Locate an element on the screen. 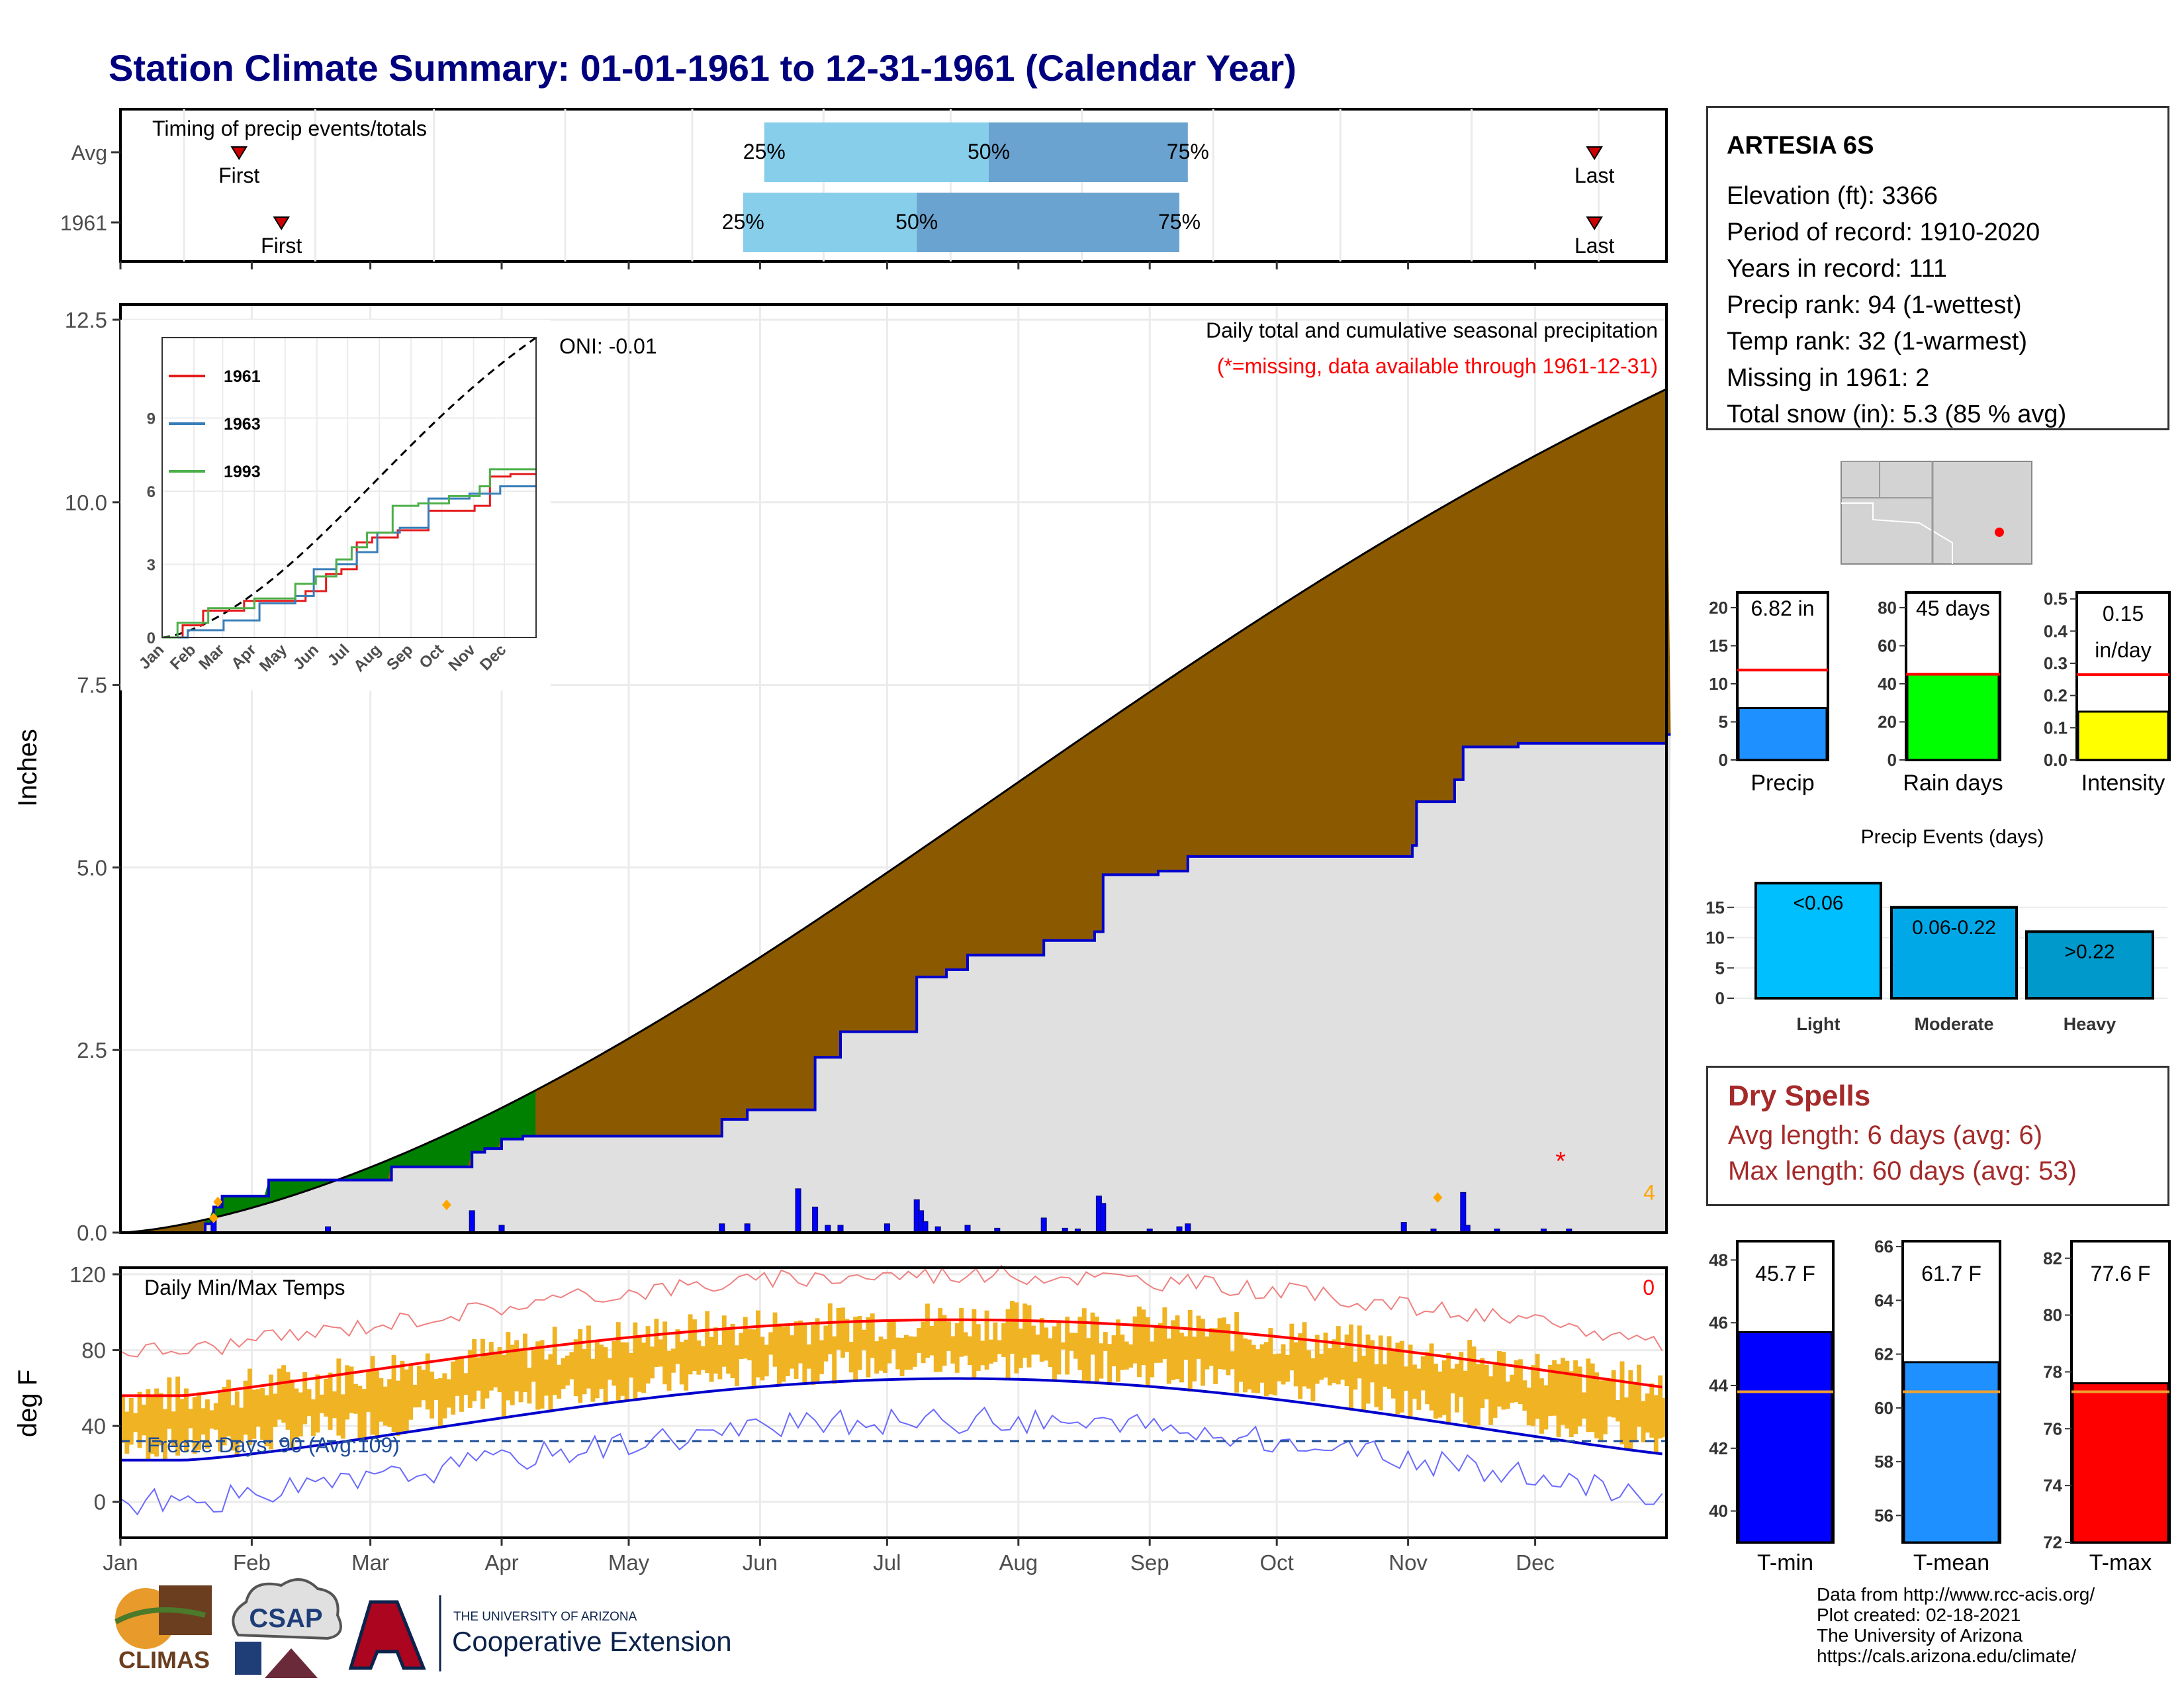  temp-y-tick: 0 is located at coordinates (100, 1502).